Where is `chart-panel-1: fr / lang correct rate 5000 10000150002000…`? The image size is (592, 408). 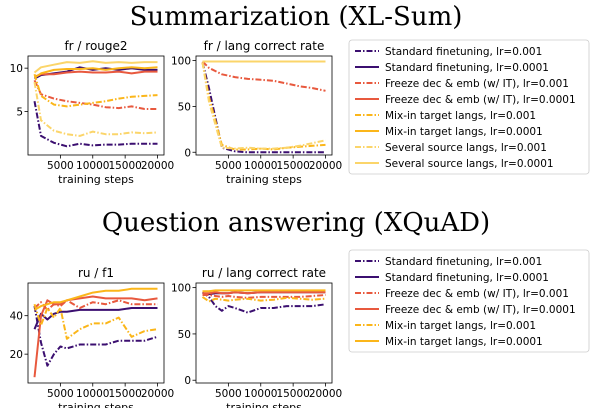
chart-panel-1: fr / lang correct rate 5000 10000150002000… is located at coordinates (256, 112).